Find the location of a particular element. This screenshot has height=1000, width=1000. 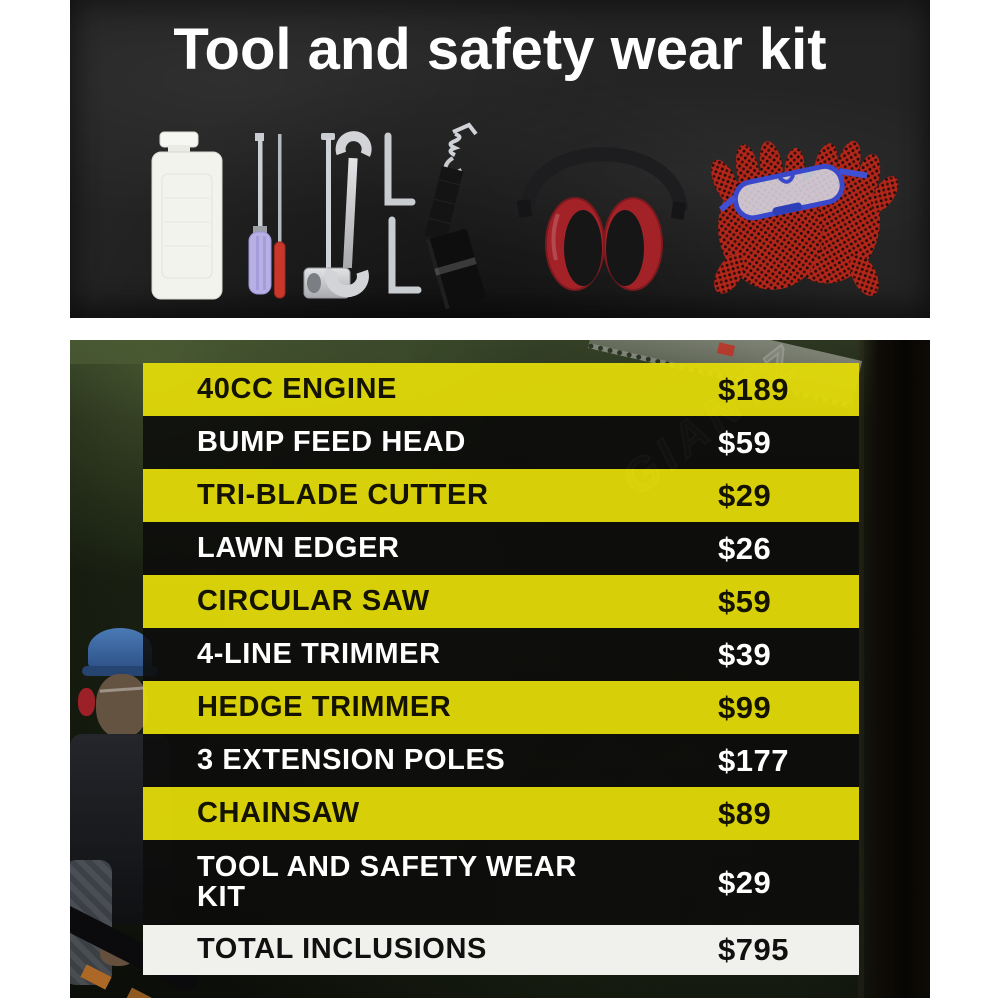

screwdriver-photo is located at coordinates (260, 214).